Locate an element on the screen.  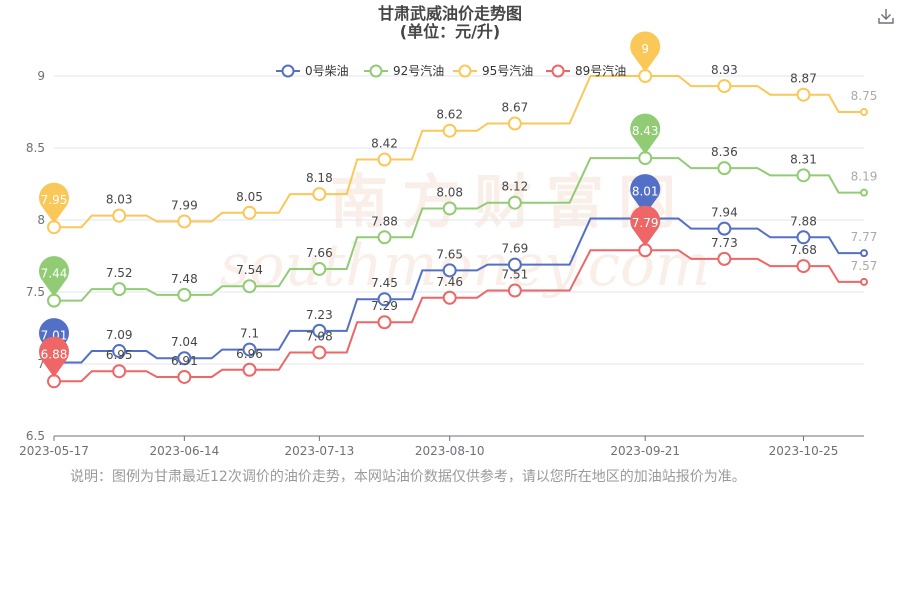
data-label: 7.66 is located at coordinates (319, 253).